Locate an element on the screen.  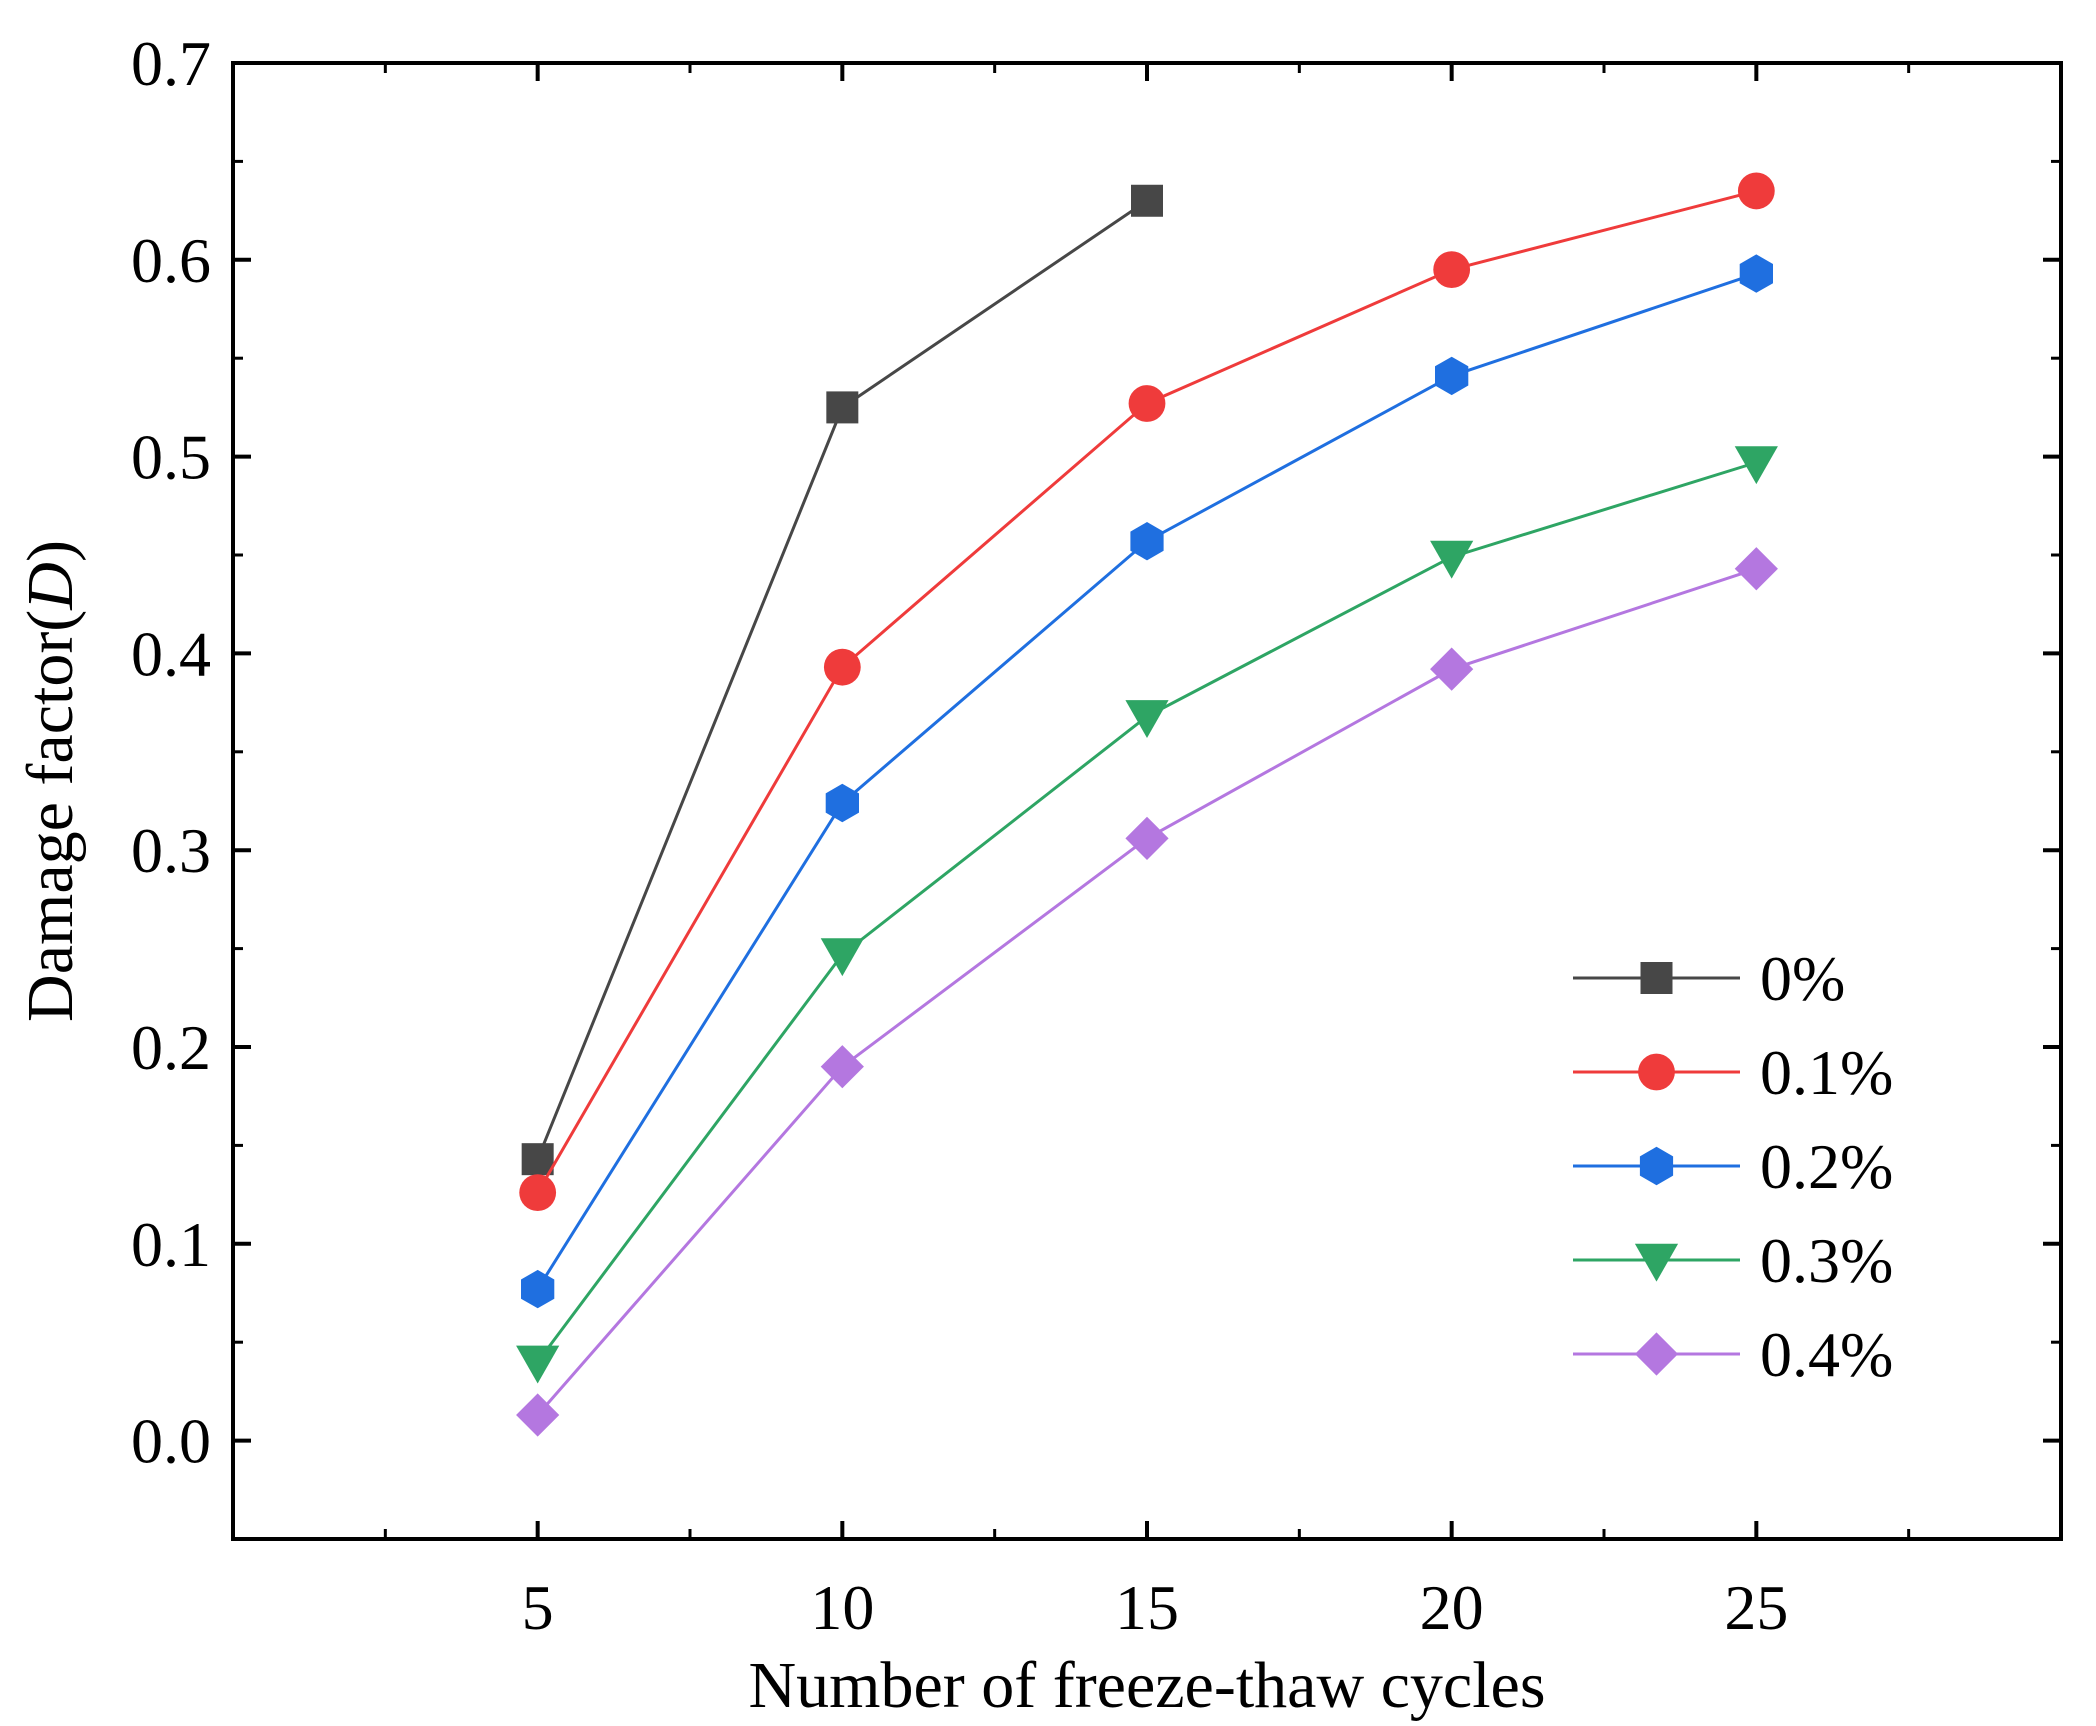
legend-label: 0.2% is located at coordinates (1826, 1166).